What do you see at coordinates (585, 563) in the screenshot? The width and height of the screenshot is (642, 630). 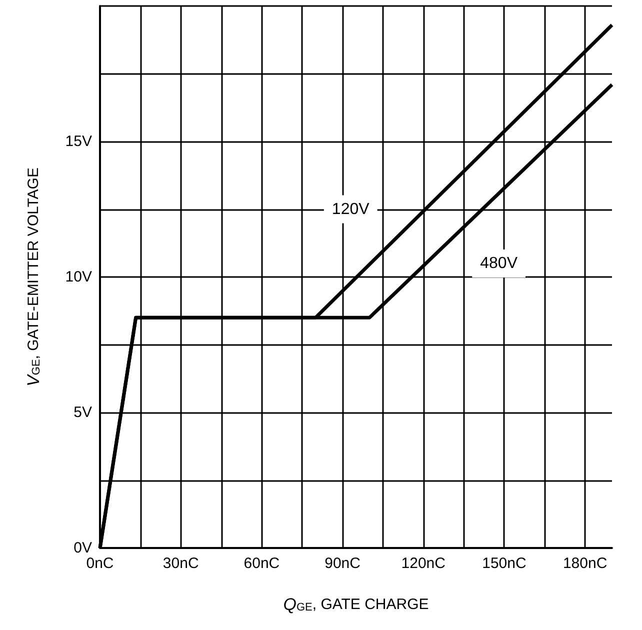 I see `x-tick-label: 180nC` at bounding box center [585, 563].